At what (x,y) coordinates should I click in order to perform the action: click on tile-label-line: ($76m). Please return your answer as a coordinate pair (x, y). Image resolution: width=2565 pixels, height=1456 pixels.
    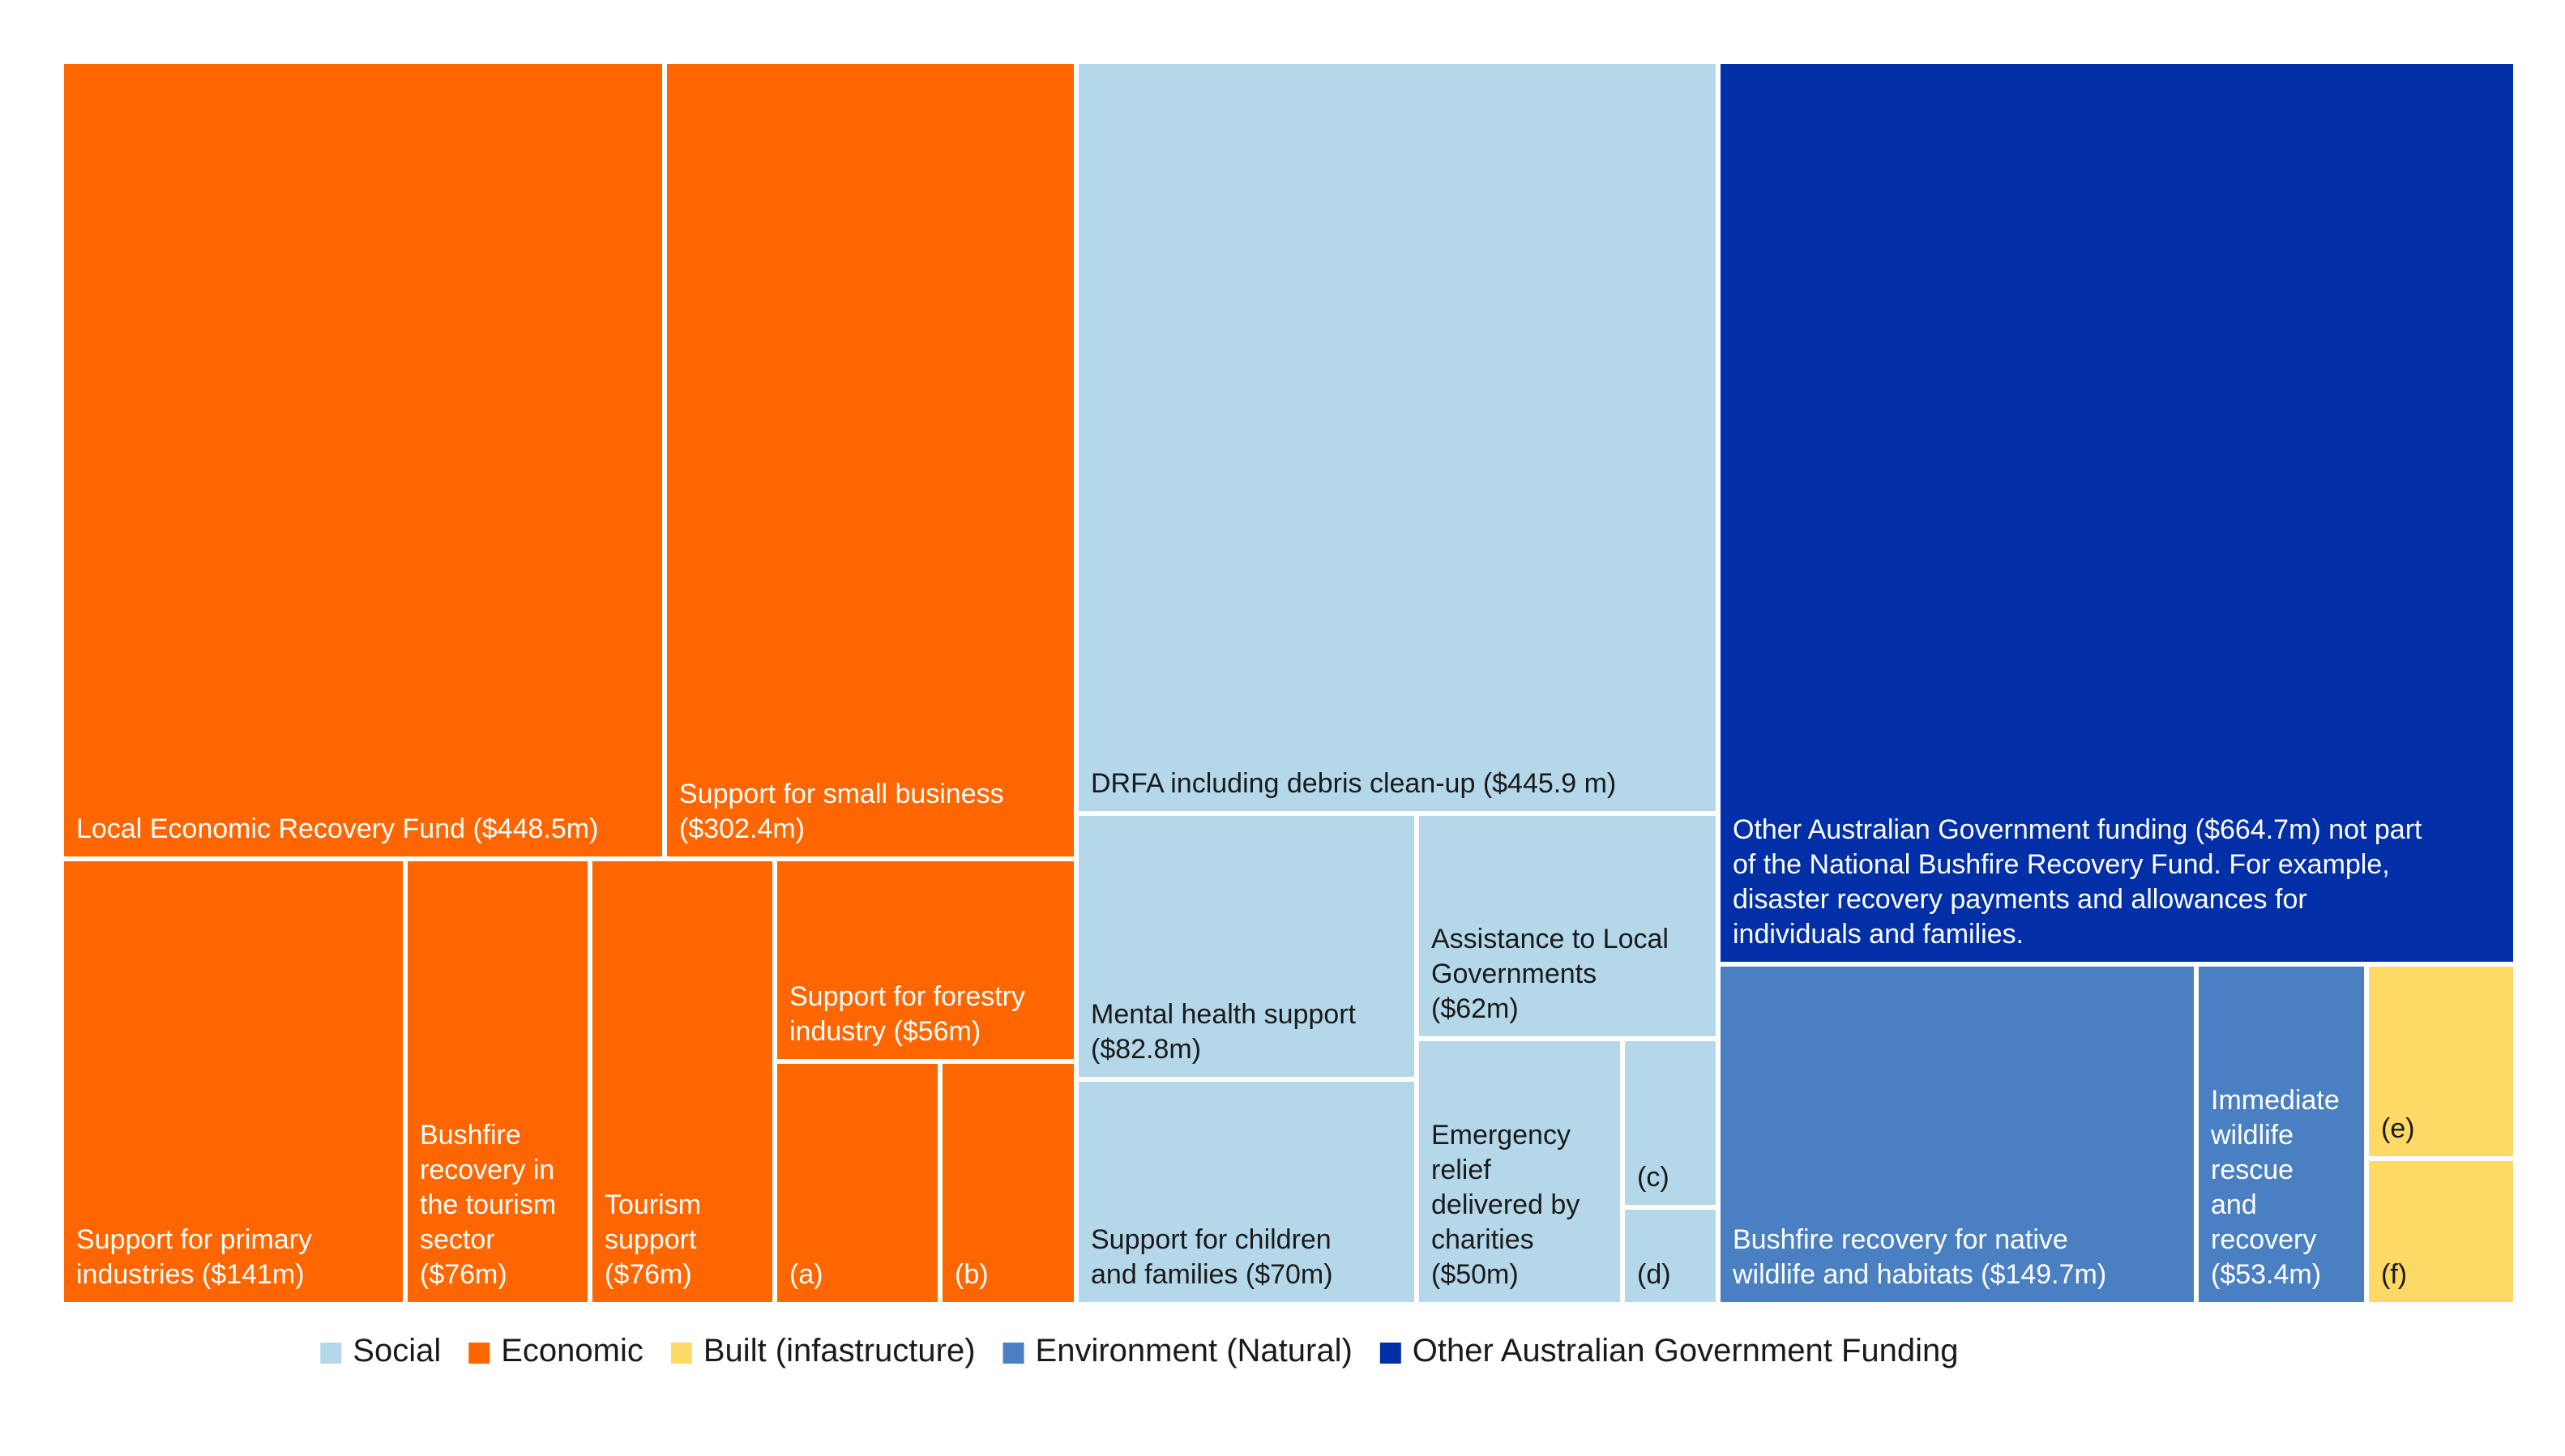
    Looking at the image, I should click on (648, 1275).